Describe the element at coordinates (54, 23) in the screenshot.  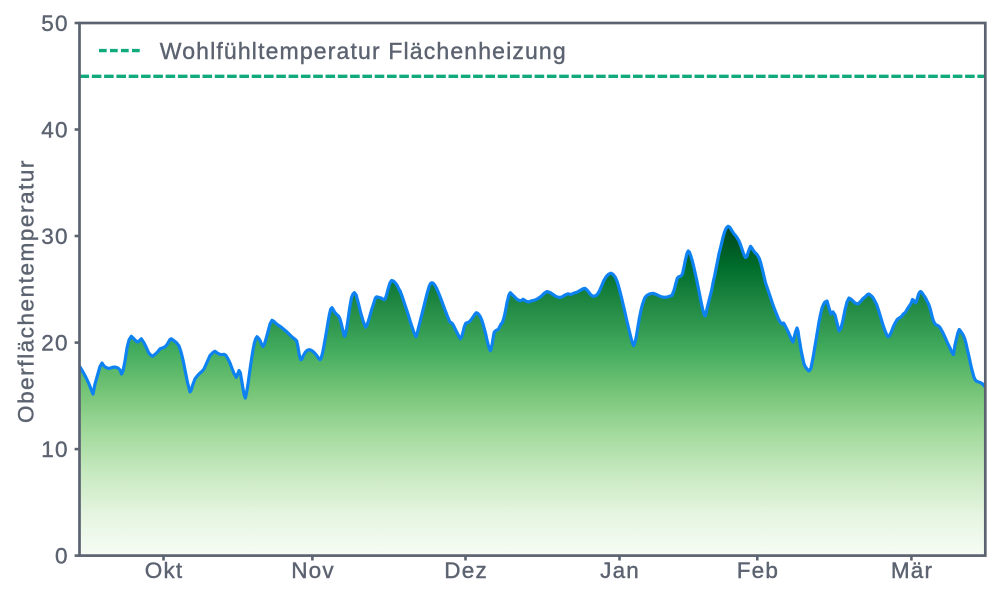
I see `svg-text: 50` at that location.